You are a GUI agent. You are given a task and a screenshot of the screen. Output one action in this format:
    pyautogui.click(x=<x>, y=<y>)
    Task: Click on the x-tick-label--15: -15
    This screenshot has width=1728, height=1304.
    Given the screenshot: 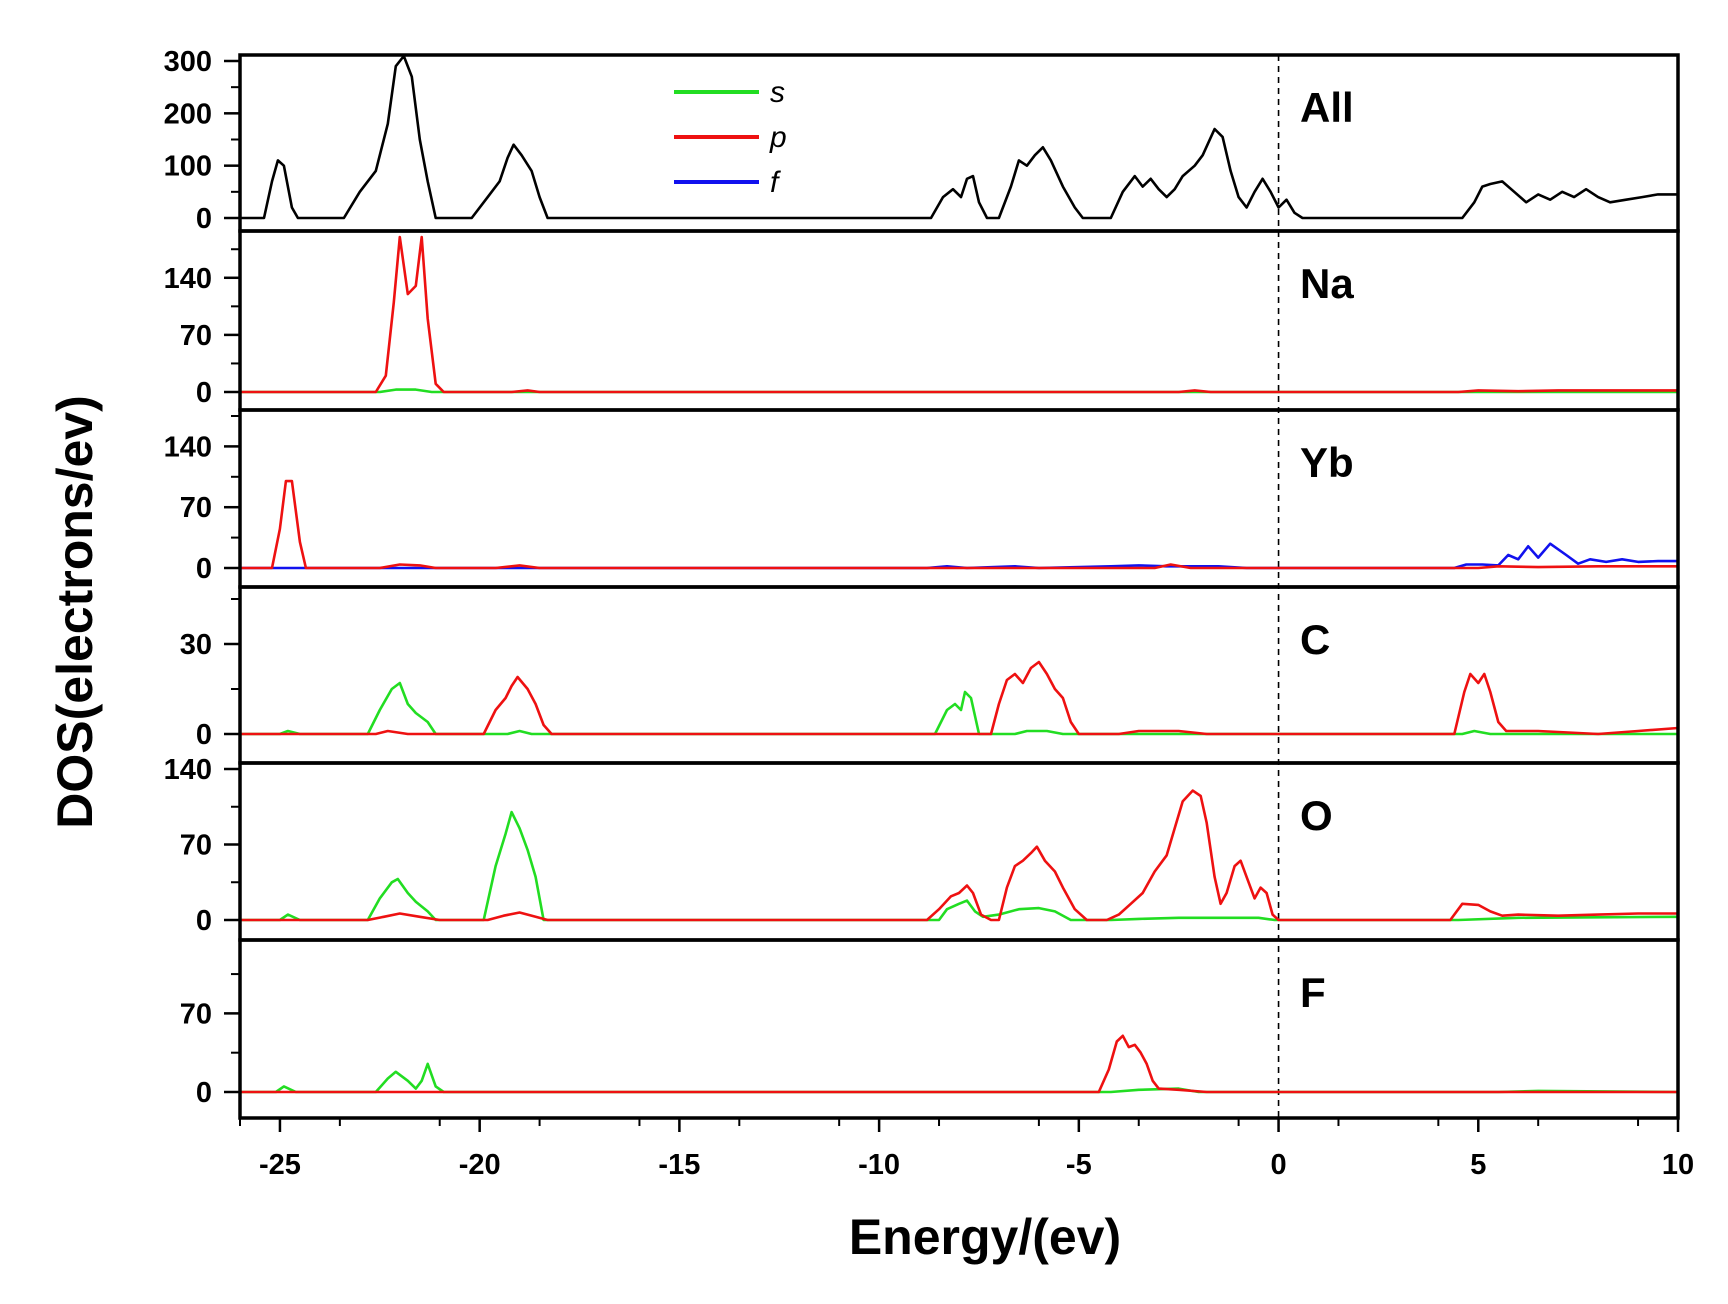 What is the action you would take?
    pyautogui.click(x=679, y=1165)
    